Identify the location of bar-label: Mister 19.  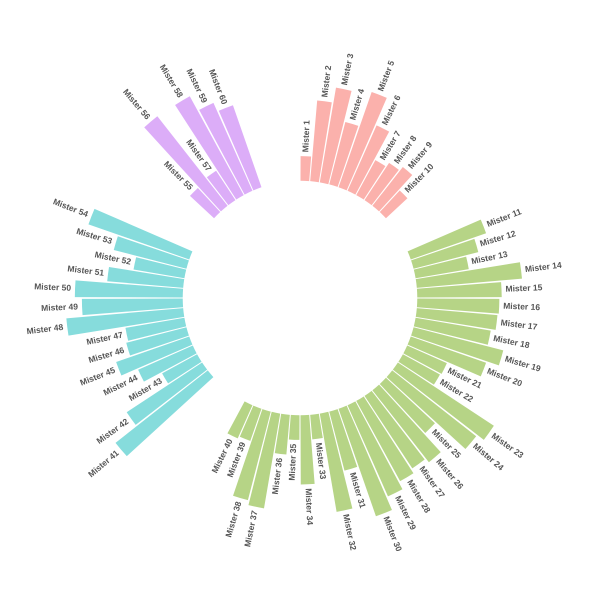
(523, 364).